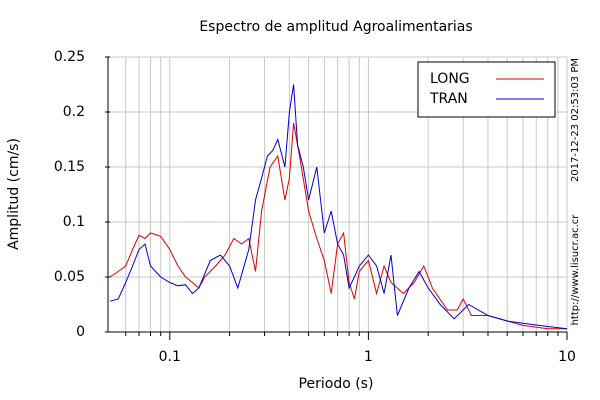 Image resolution: width=600 pixels, height=400 pixels. Describe the element at coordinates (335, 27) in the screenshot. I see `chart-title: Espectro de amplitud Agroalimentarias` at that location.